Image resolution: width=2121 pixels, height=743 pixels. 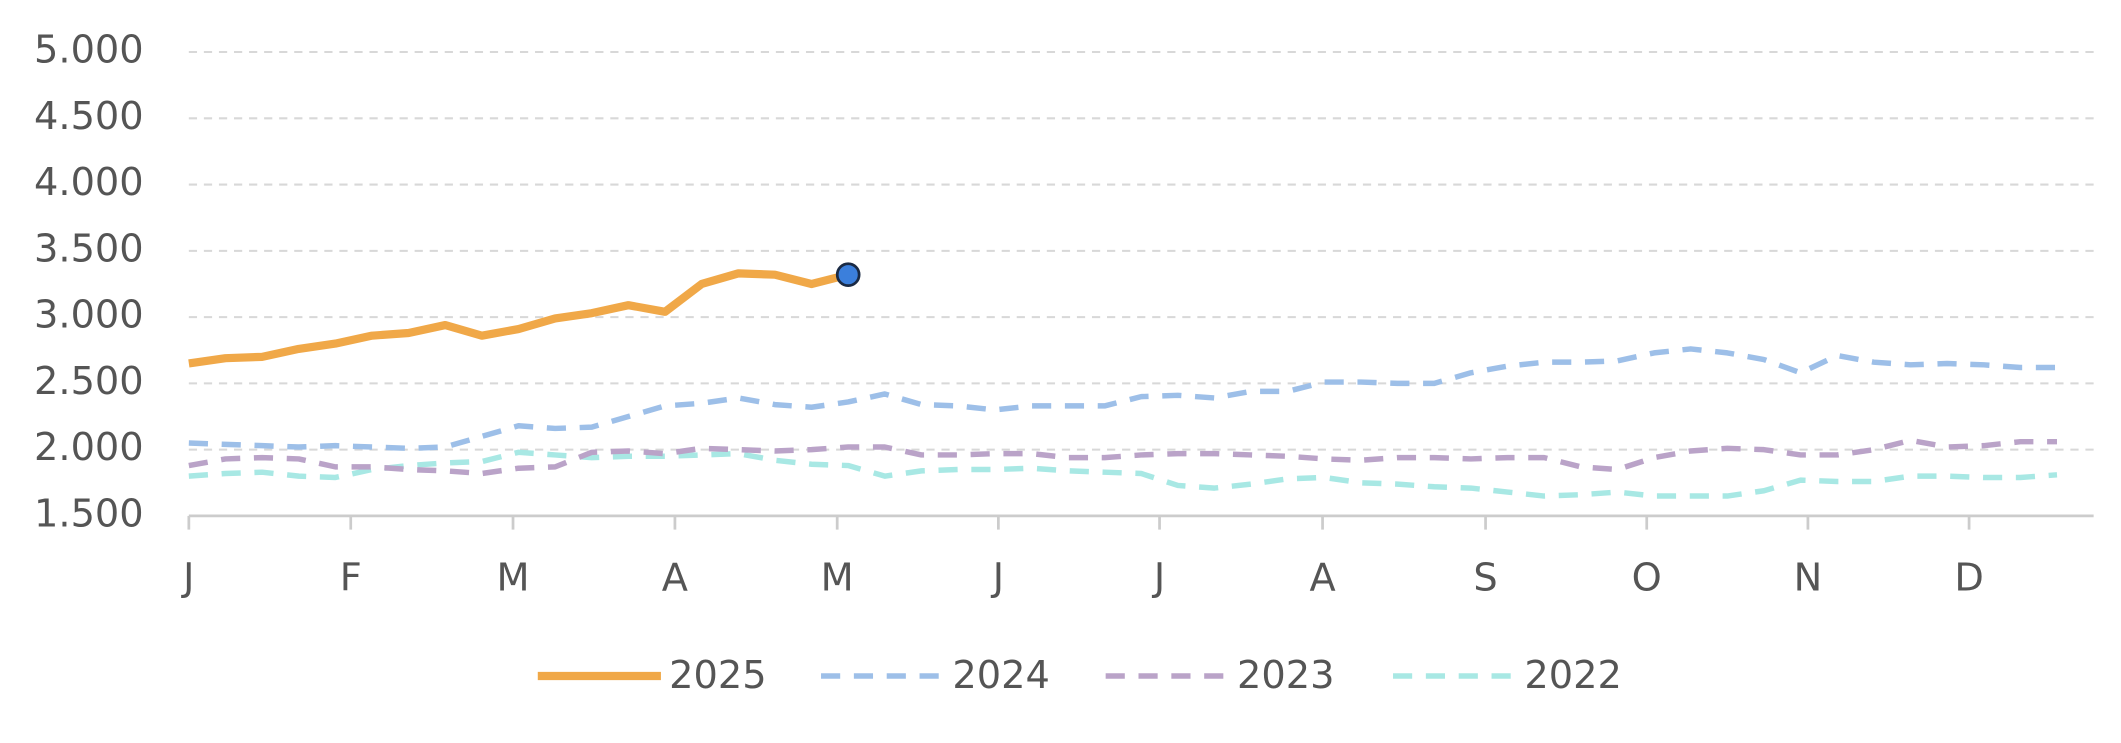 I want to click on last-point-marker, so click(x=848, y=275).